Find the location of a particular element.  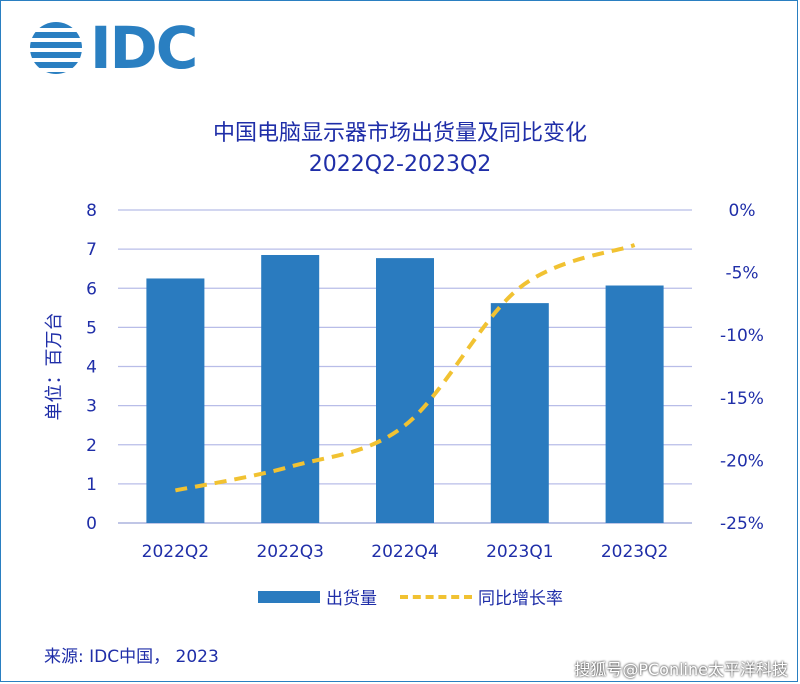

y2-tick-label: 0% is located at coordinates (742, 211).